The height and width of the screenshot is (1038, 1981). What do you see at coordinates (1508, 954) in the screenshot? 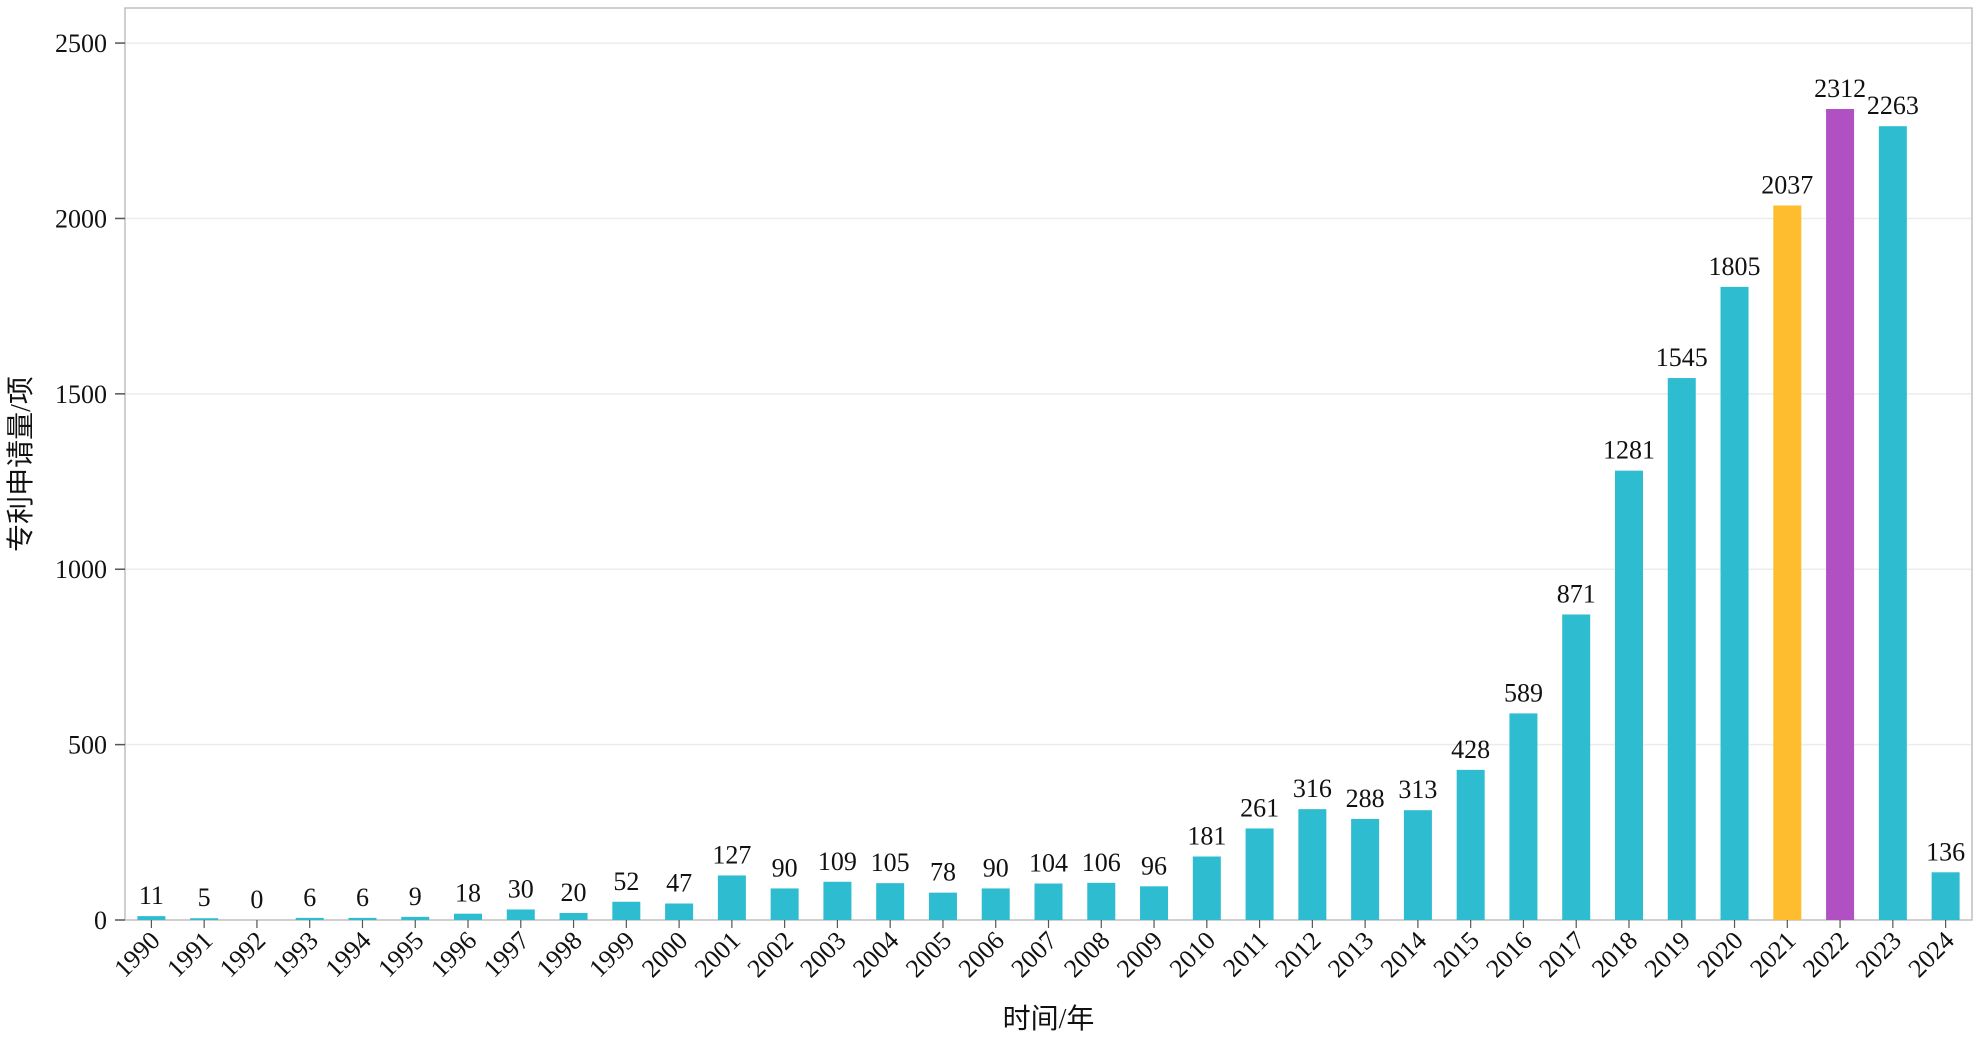
I see `x-tick-label-2016: 2016` at bounding box center [1508, 954].